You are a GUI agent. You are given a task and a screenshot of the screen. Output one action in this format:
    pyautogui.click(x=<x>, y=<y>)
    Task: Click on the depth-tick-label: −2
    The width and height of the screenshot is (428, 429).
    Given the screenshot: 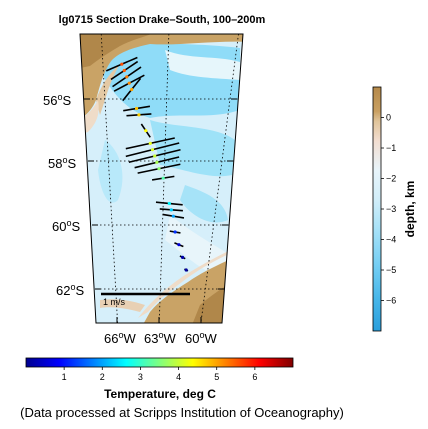 What is the action you would take?
    pyautogui.click(x=391, y=179)
    